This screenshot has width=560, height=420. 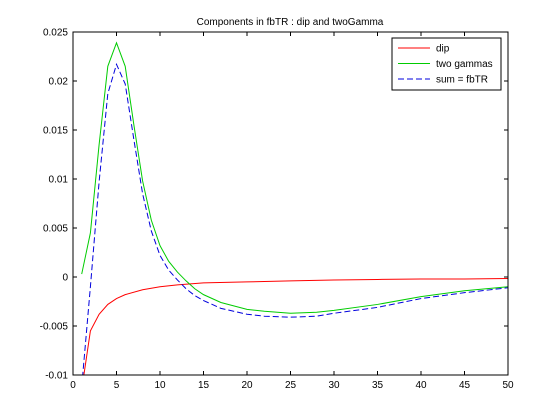 I want to click on x-tick-label: 20, so click(x=247, y=385).